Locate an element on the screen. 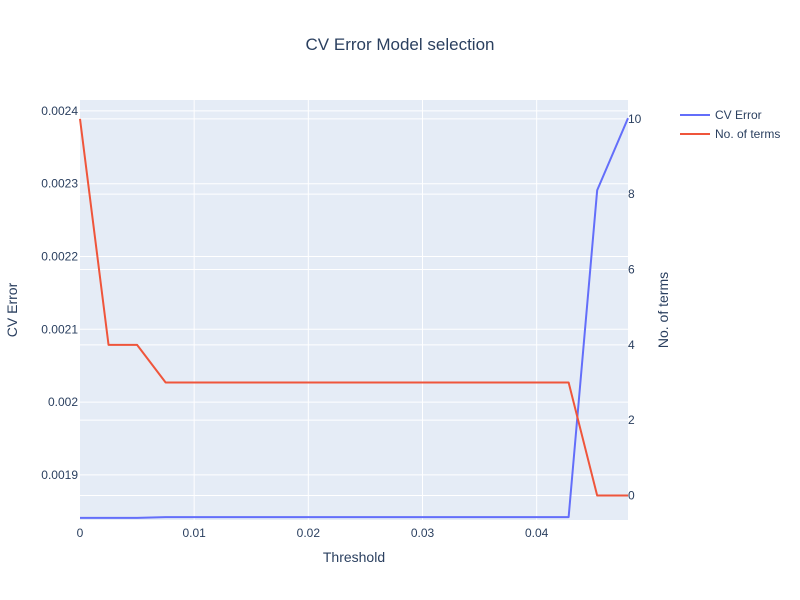  legend-label: CV Error is located at coordinates (738, 115).